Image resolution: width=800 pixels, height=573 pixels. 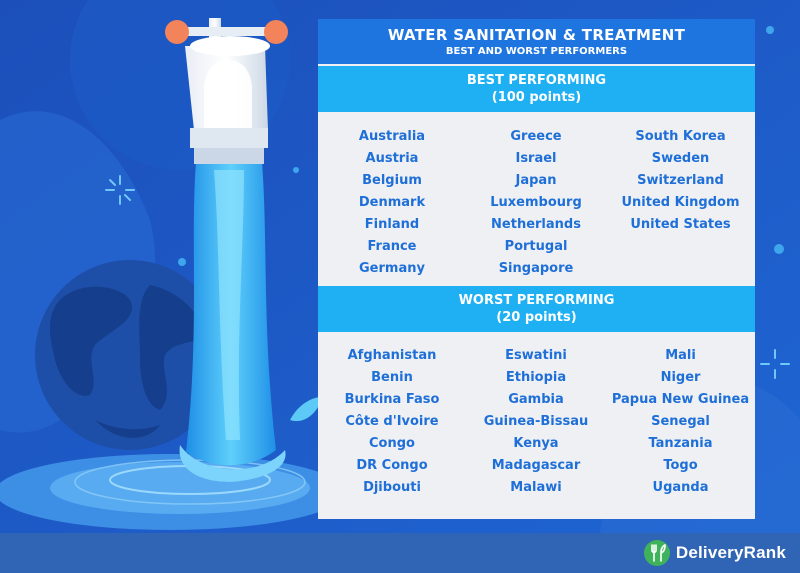 What do you see at coordinates (536, 136) in the screenshot?
I see `country-name: Greece` at bounding box center [536, 136].